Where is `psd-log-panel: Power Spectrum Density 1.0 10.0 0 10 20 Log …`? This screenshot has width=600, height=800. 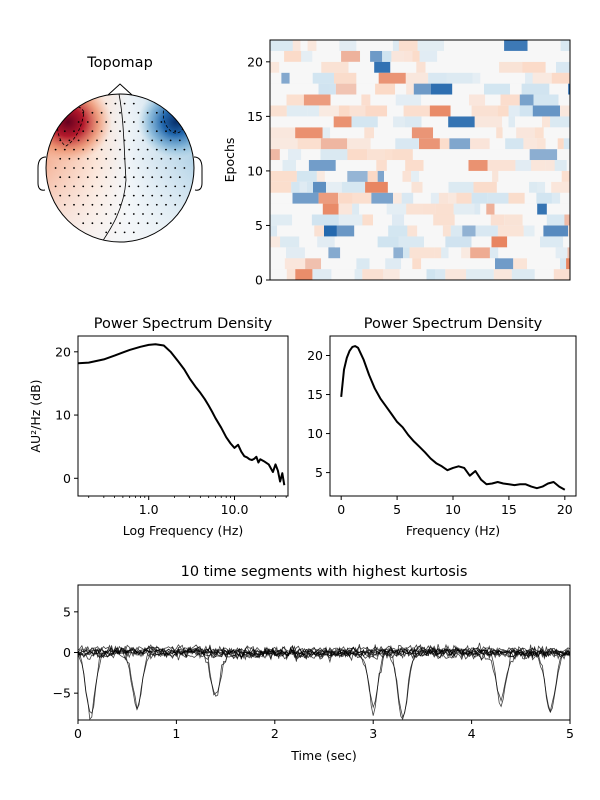 psd-log-panel: Power Spectrum Density 1.0 10.0 0 10 20 Log … is located at coordinates (158, 427).